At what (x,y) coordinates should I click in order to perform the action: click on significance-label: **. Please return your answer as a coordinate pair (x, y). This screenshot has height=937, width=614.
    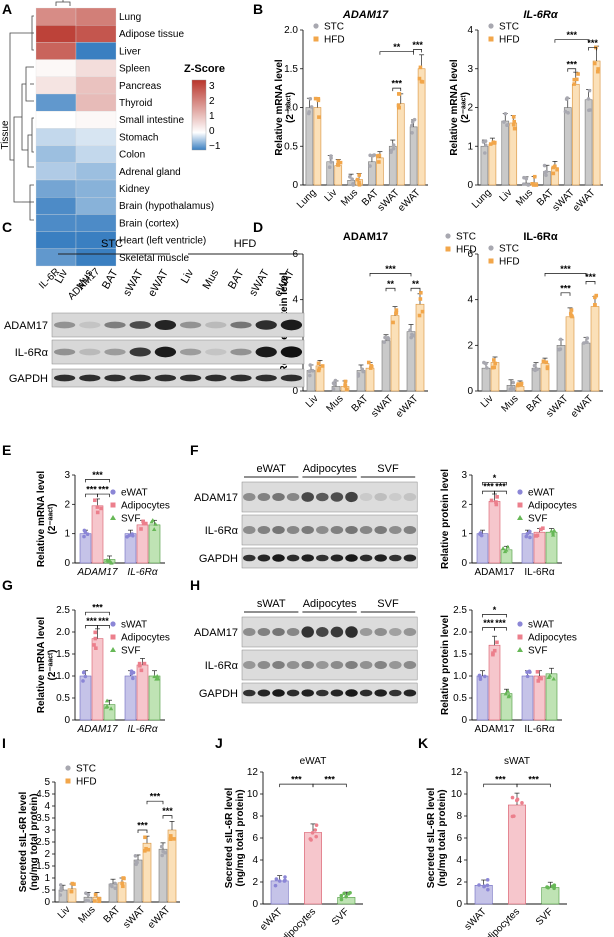
    Looking at the image, I should click on (416, 284).